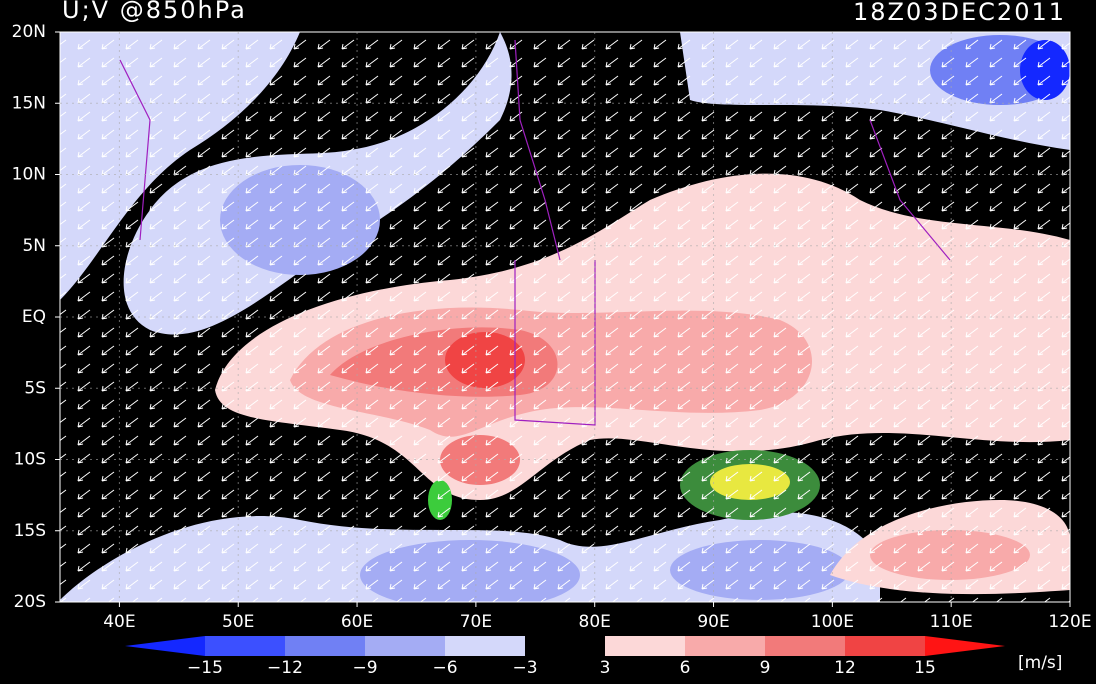  Describe the element at coordinates (476, 622) in the screenshot. I see `longitude-label: 70E` at that location.